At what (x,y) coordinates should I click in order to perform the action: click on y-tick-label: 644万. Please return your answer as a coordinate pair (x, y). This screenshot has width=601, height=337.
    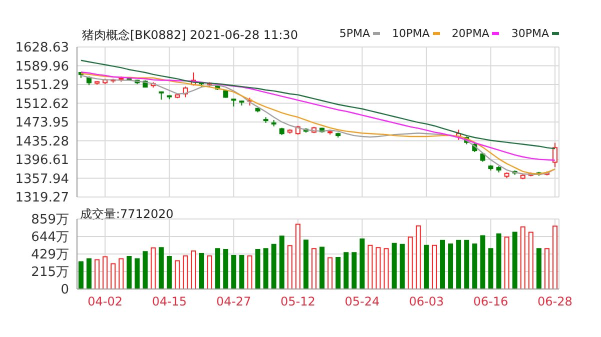
    Looking at the image, I should click on (50, 238).